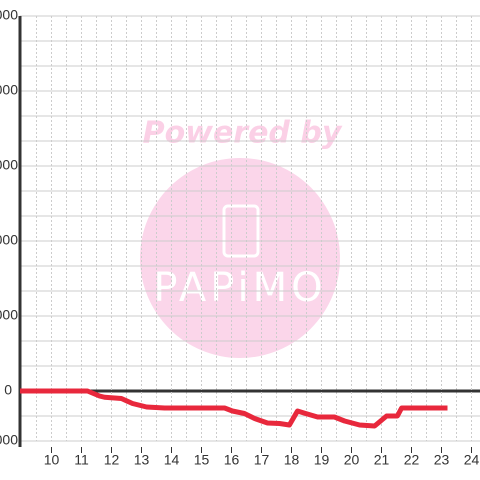 This screenshot has height=480, width=480. What do you see at coordinates (9, 440) in the screenshot?
I see `y-tick-label: -20,000` at bounding box center [9, 440].